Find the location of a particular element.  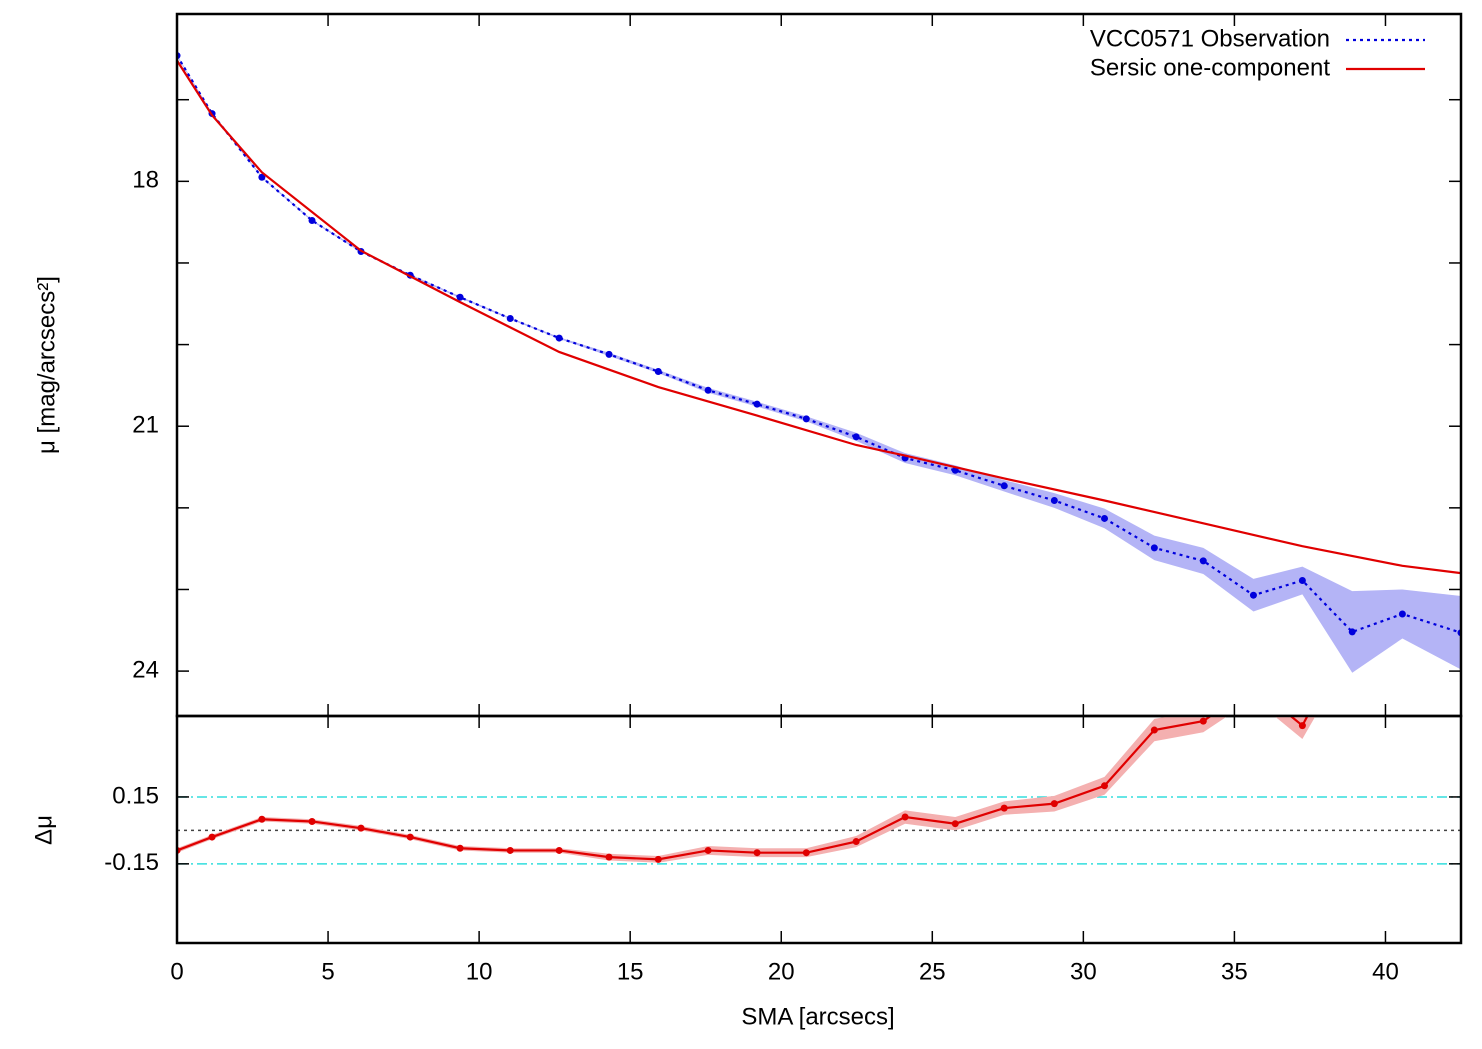

y-tick-label: 24 is located at coordinates (145, 669).